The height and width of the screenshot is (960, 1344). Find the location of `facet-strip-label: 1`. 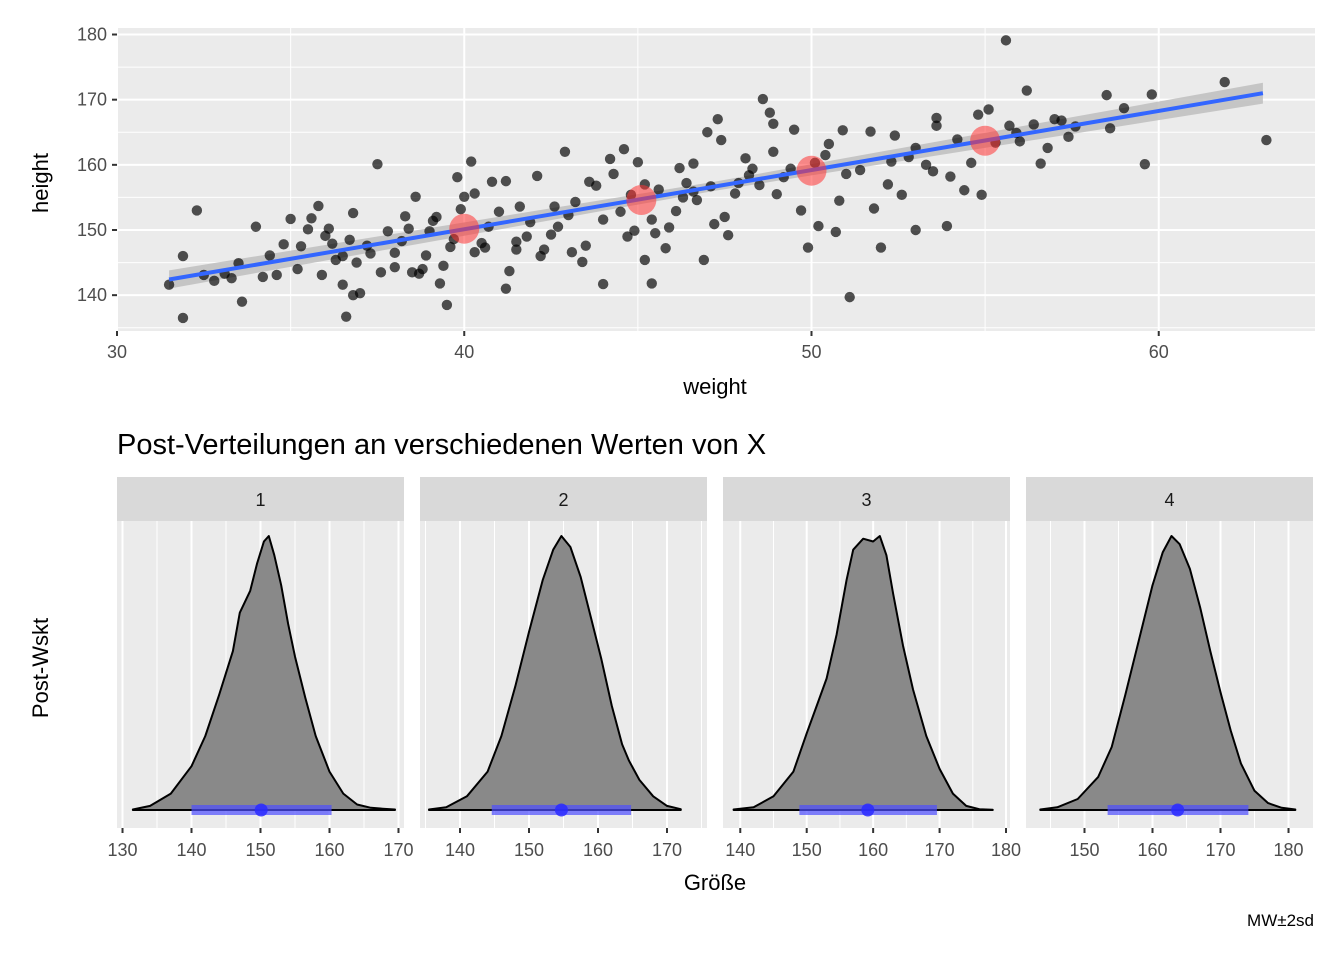

facet-strip-label: 1 is located at coordinates (260, 500).